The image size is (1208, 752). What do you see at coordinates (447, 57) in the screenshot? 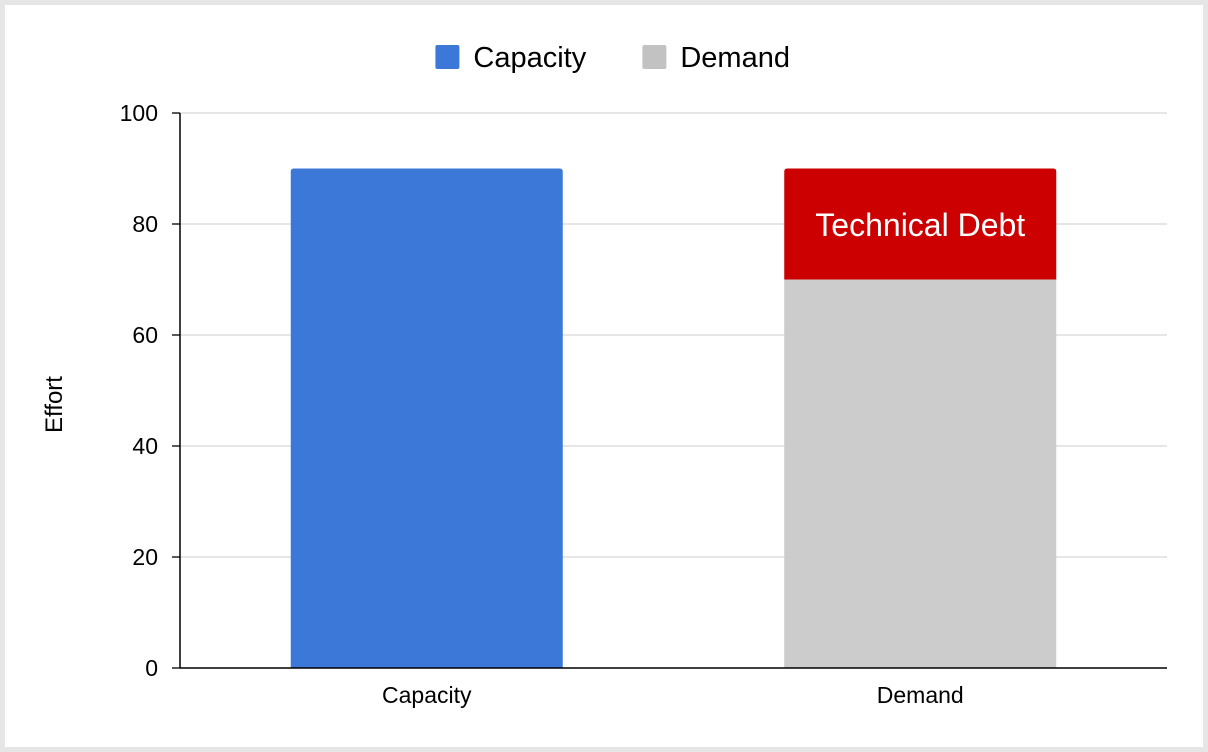
I see `legend-swatch-capacity` at bounding box center [447, 57].